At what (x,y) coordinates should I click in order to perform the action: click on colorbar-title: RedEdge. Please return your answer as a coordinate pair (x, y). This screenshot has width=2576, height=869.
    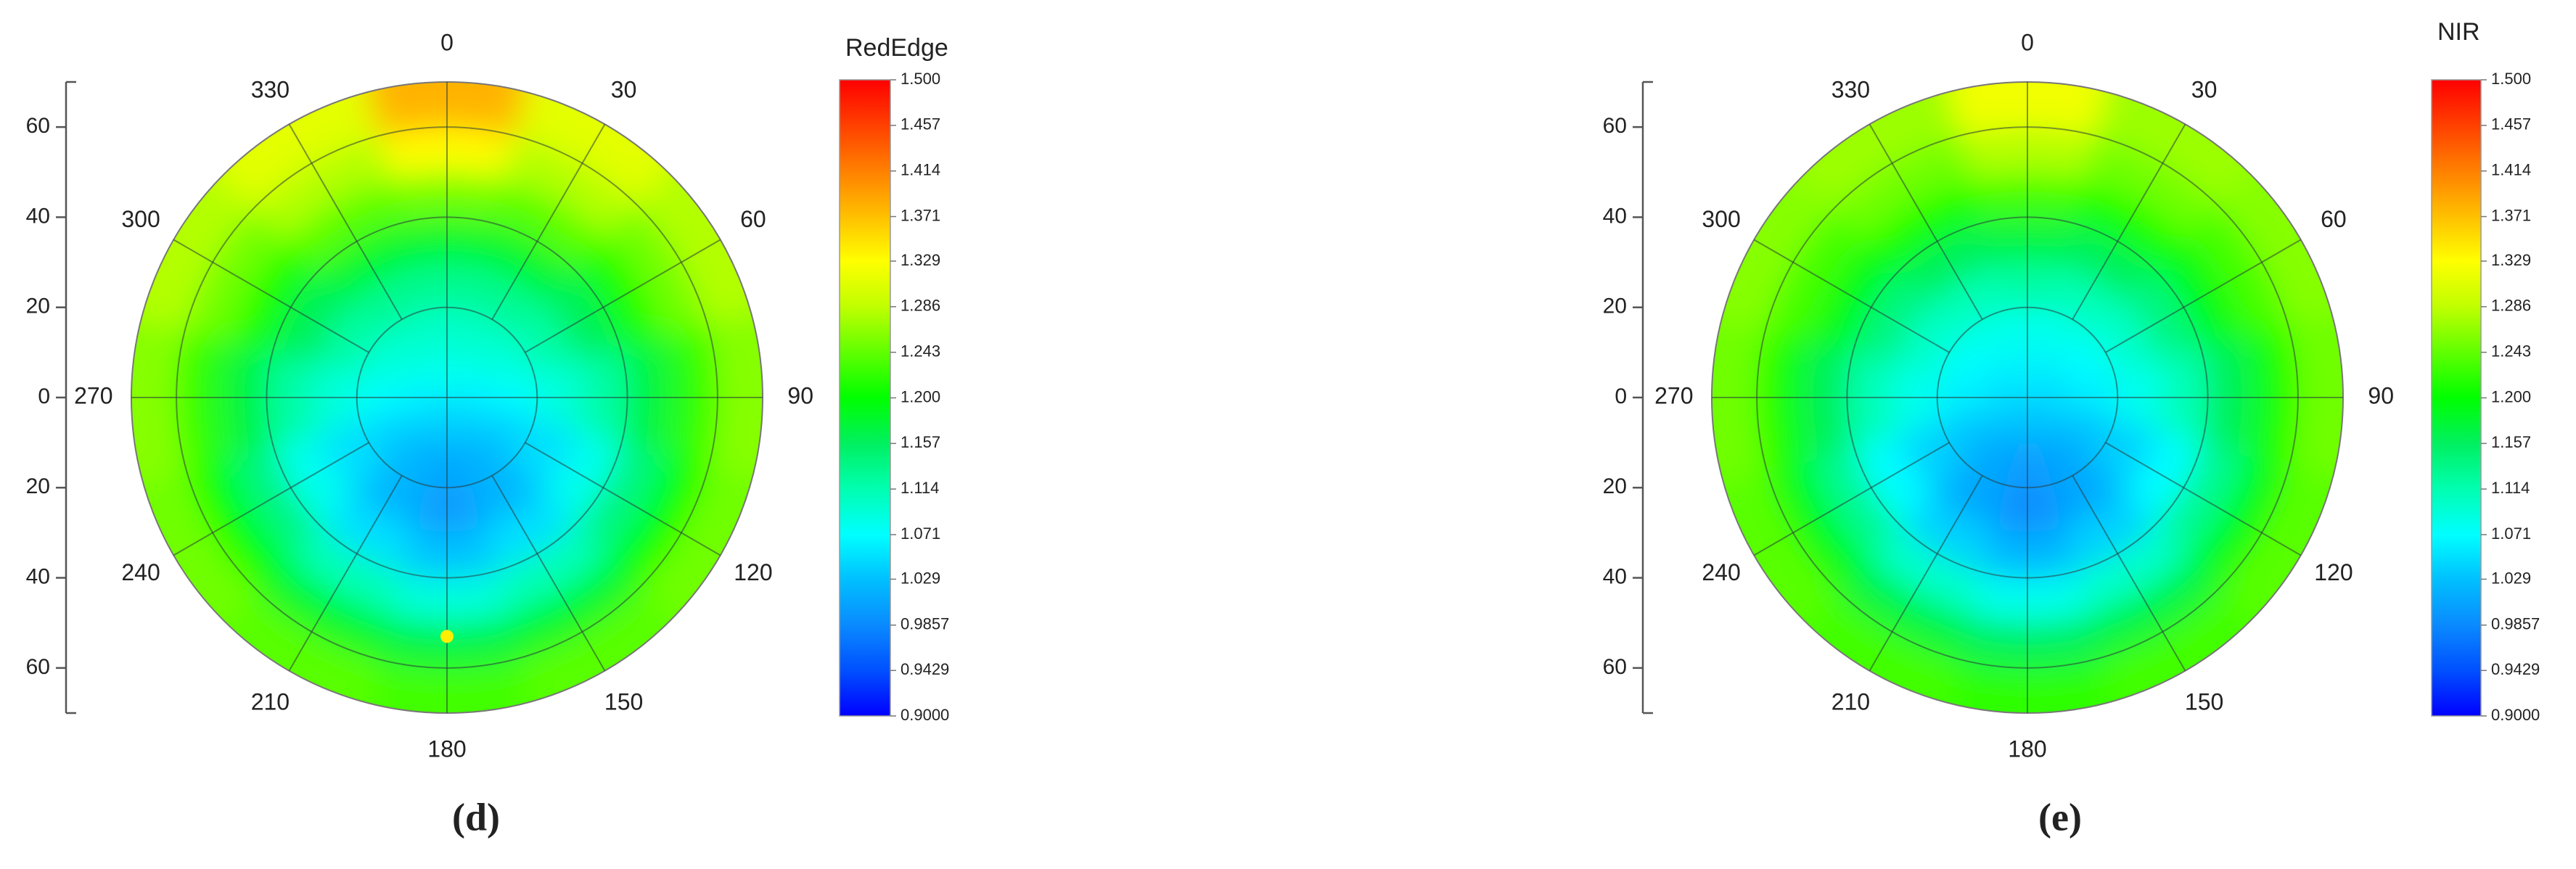
    Looking at the image, I should click on (896, 48).